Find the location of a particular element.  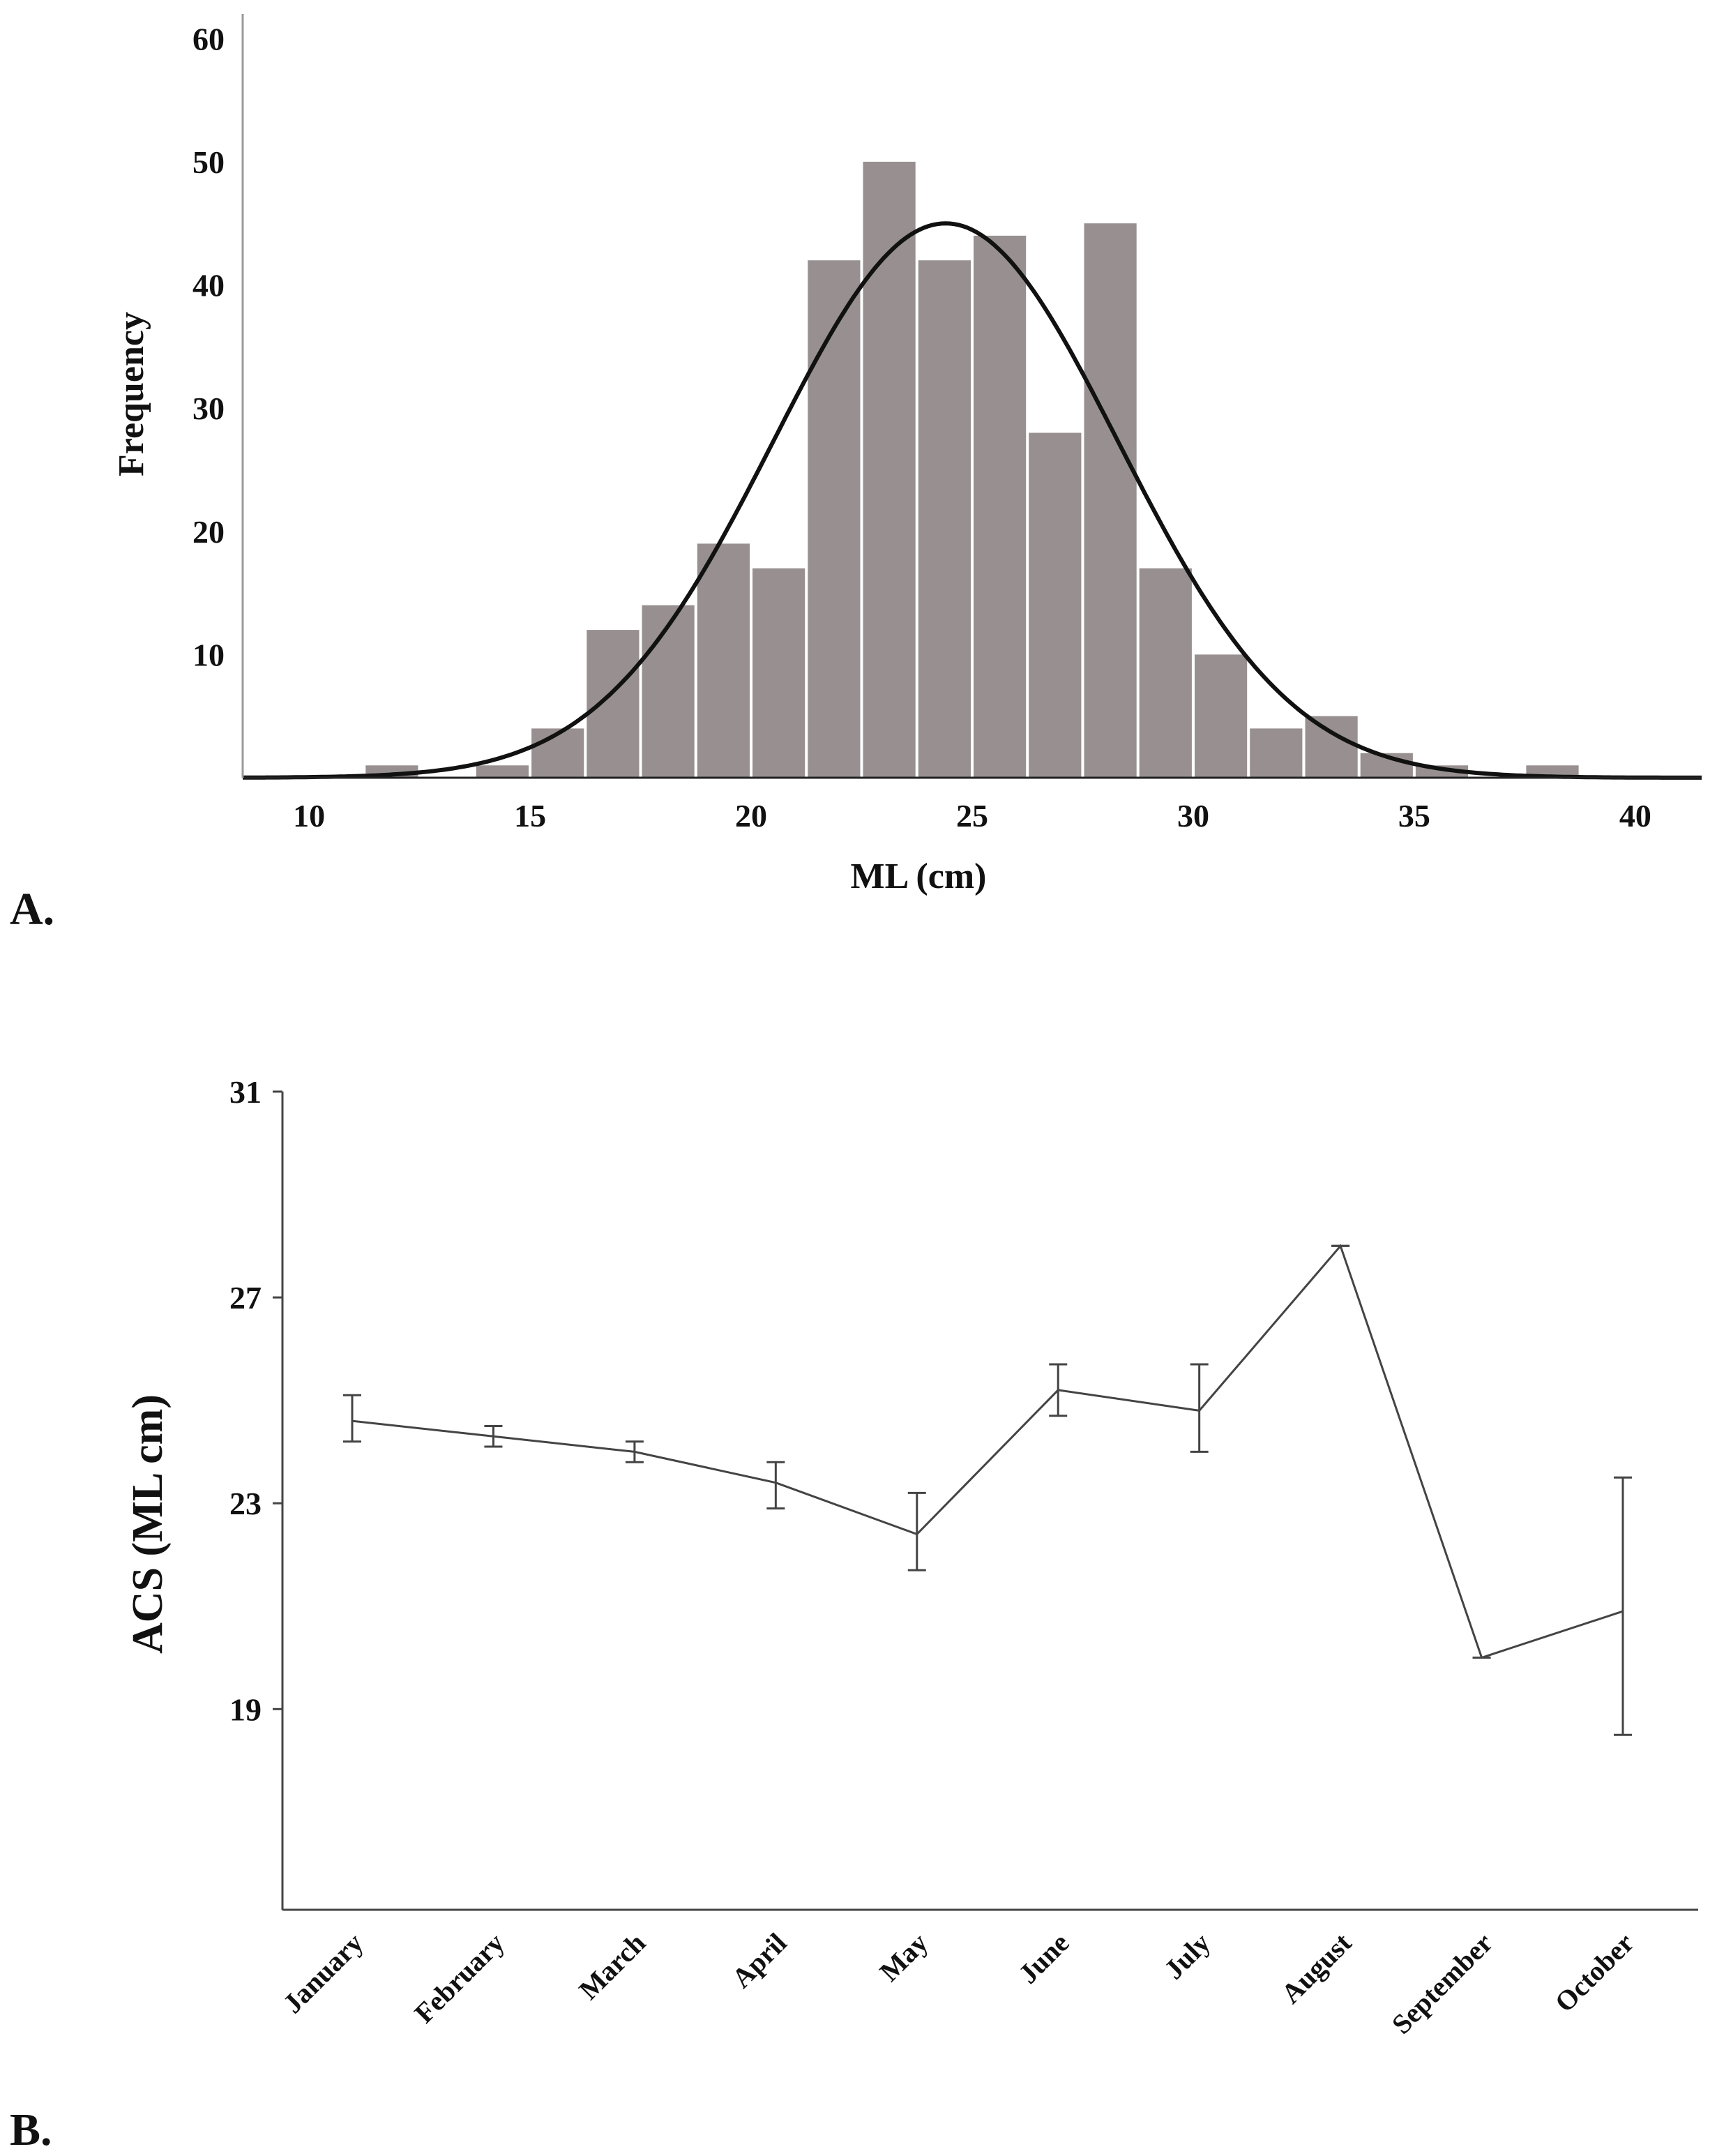

month-label: April is located at coordinates (759, 1960).